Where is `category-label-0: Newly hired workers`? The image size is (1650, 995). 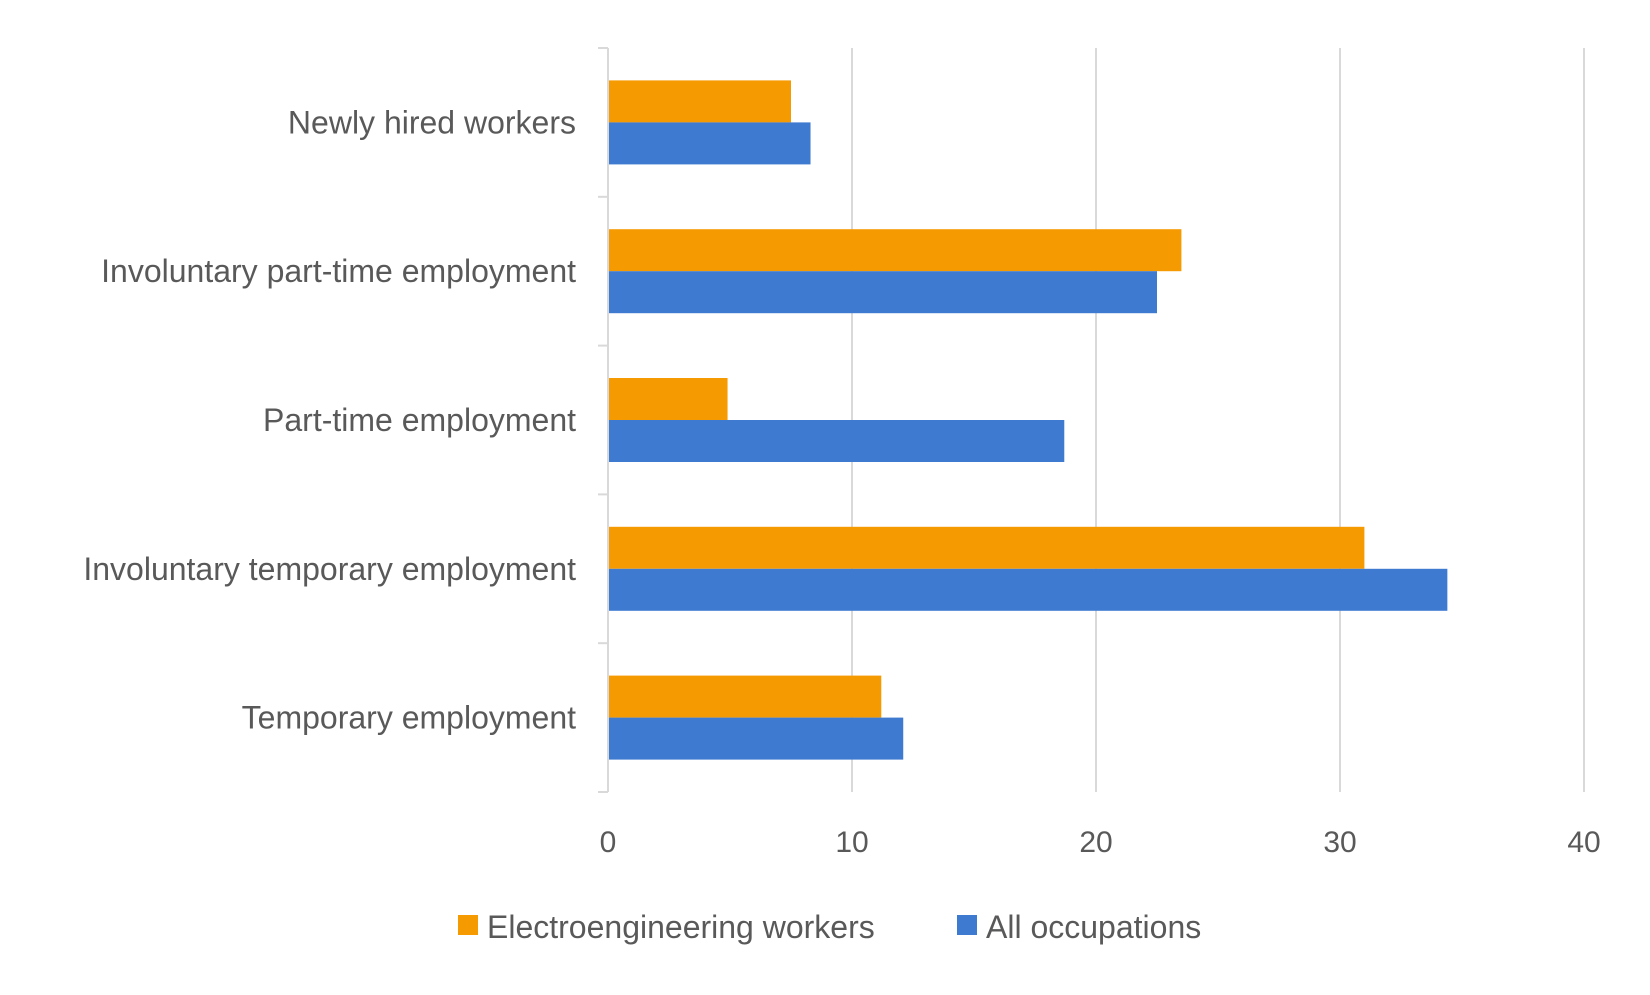 category-label-0: Newly hired workers is located at coordinates (432, 122).